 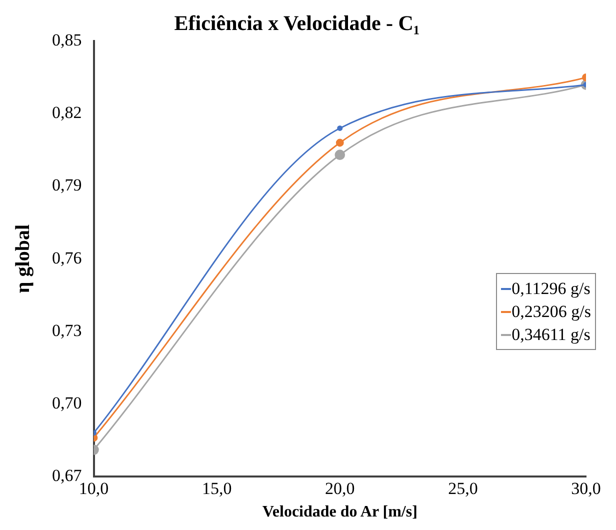 What do you see at coordinates (297, 23) in the screenshot?
I see `chart-title: Eficiência x Velocidade - C₁` at bounding box center [297, 23].